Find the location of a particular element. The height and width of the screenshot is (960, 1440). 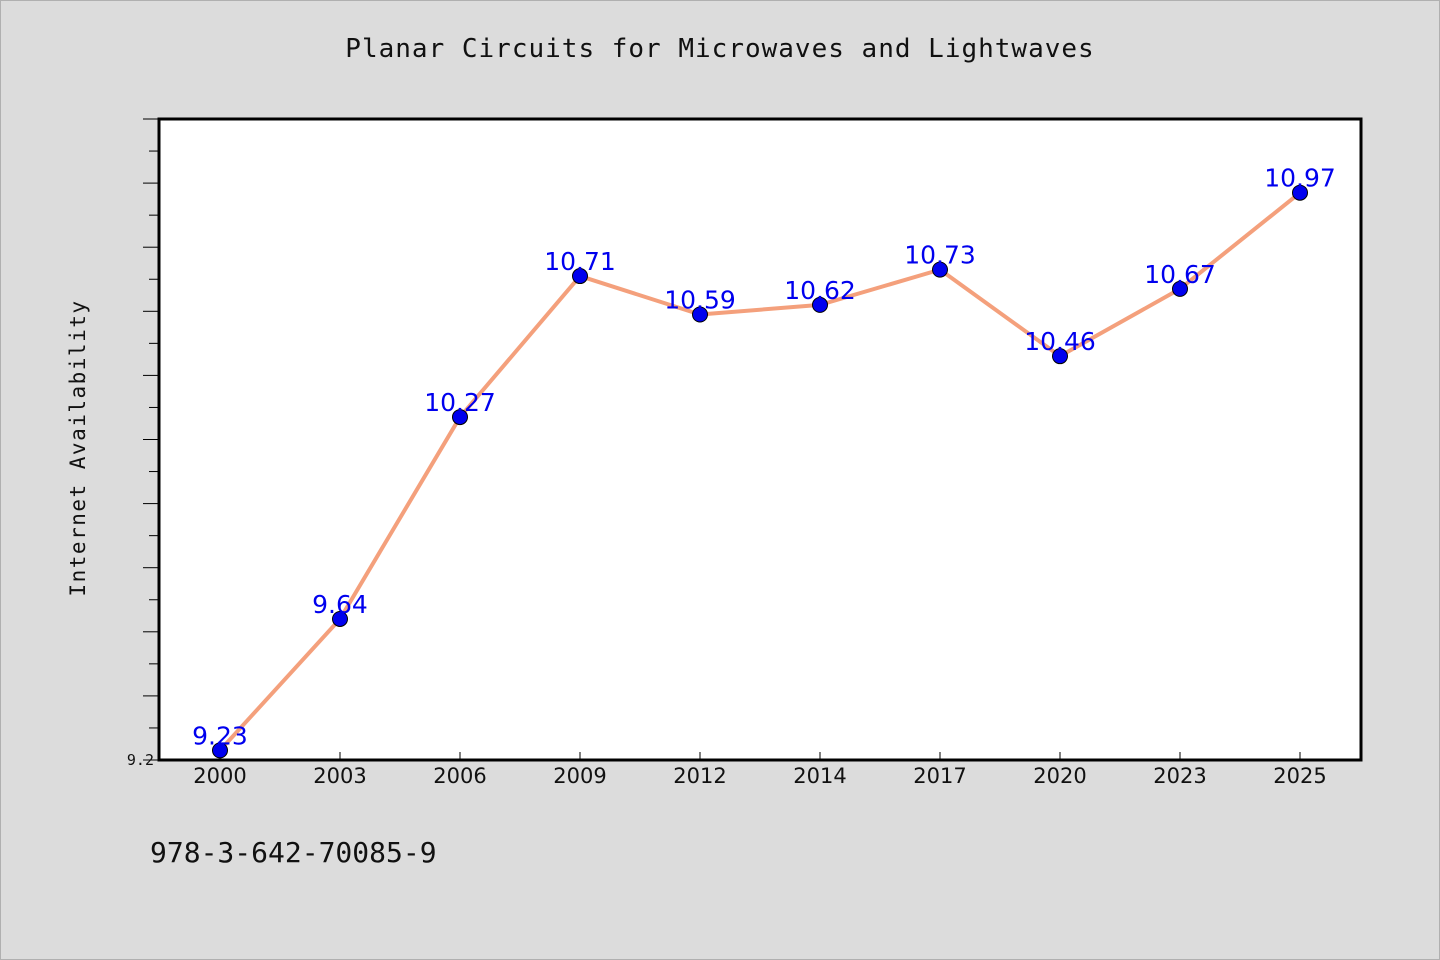

x-axis-ticks: 2000 2003 2006 2009 2012 2014 2017 2020 2023 2025 is located at coordinates (760, 770).